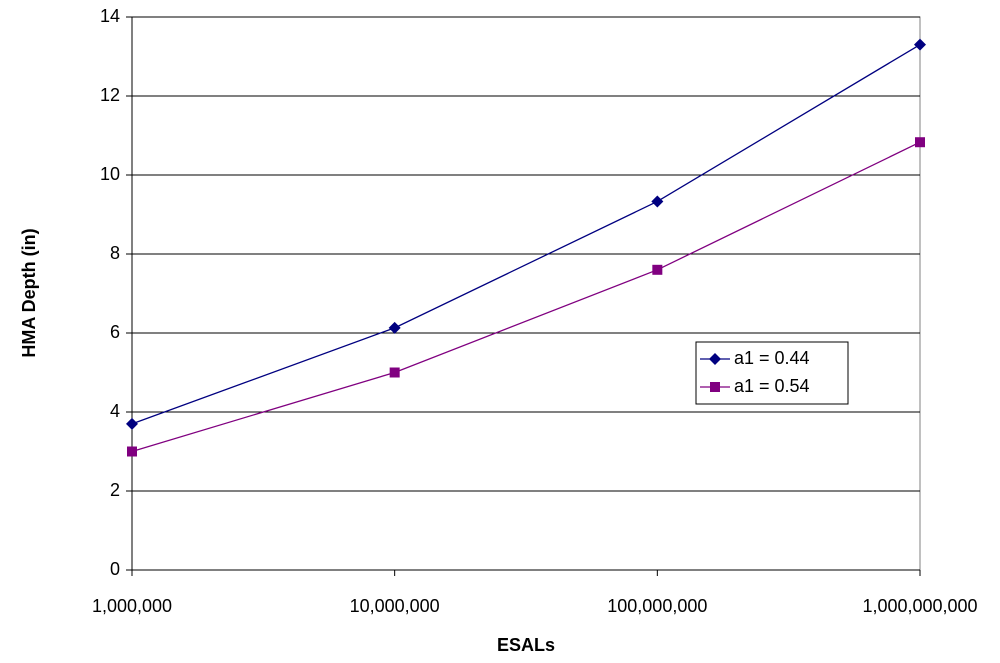  I want to click on y-tick-label: 2, so click(115, 490).